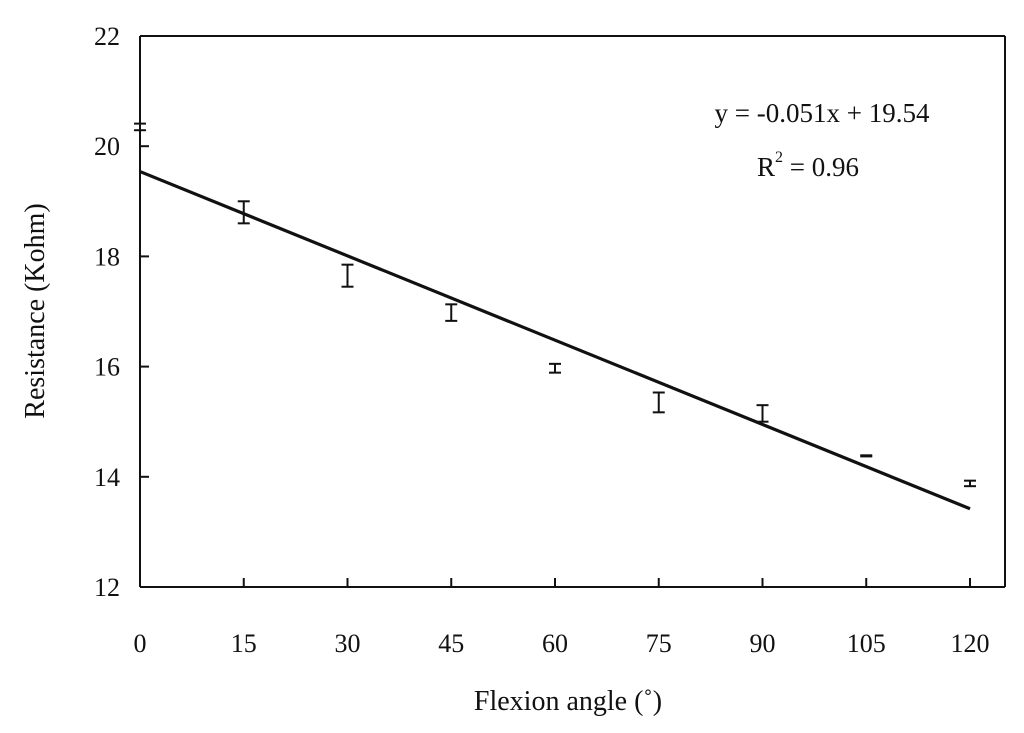 Image resolution: width=1024 pixels, height=733 pixels. Describe the element at coordinates (766, 167) in the screenshot. I see `r-squared-prefix: R` at that location.